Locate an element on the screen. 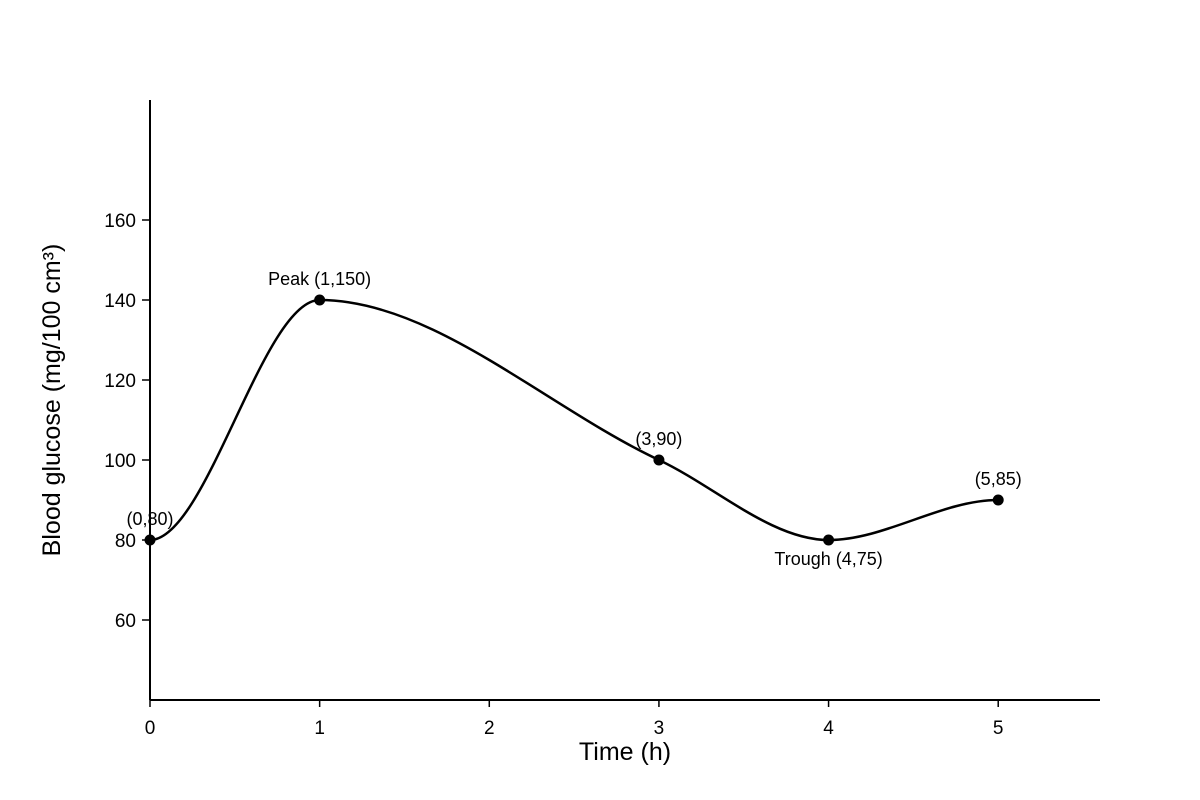  point-label: (5,85) is located at coordinates (998, 479).